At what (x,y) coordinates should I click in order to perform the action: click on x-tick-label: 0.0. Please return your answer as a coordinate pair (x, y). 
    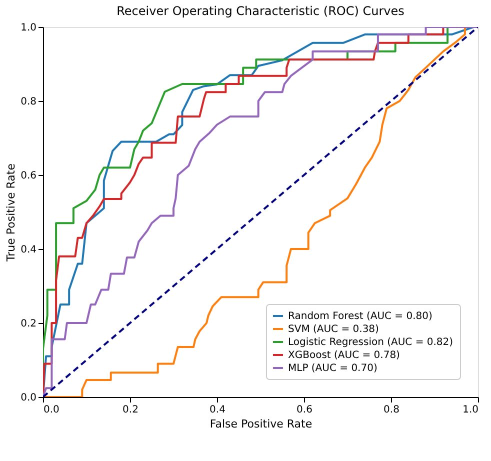
    Looking at the image, I should click on (52, 410).